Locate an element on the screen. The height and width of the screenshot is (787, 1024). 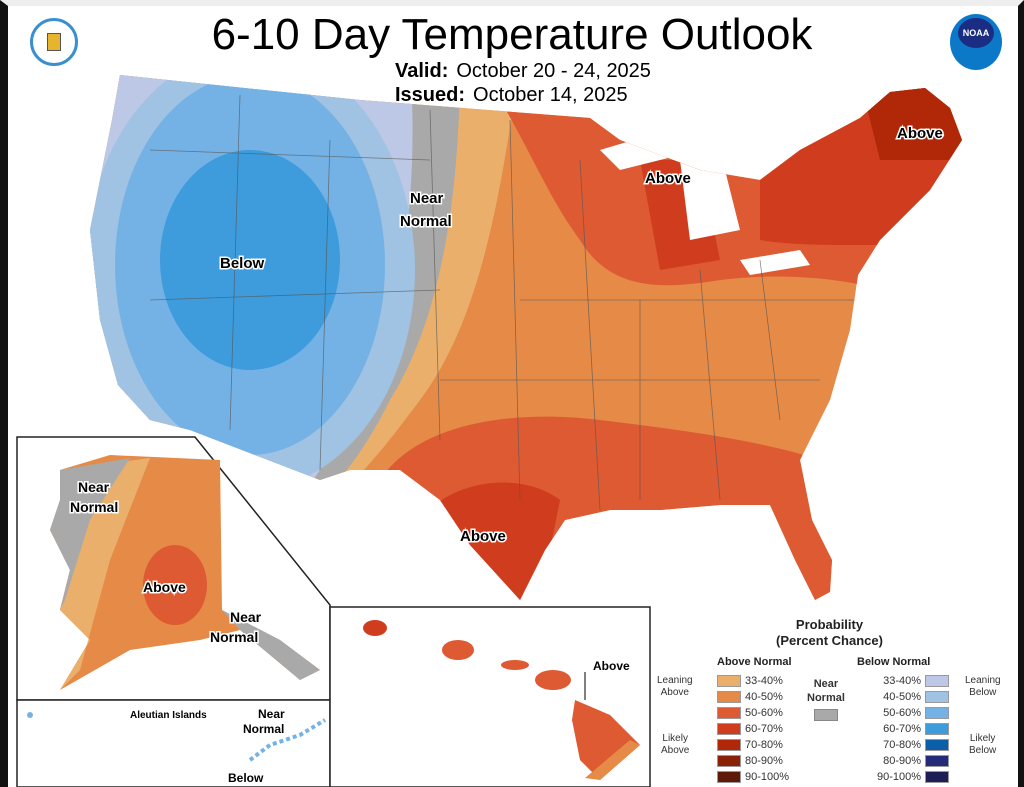
legend-below-row: 90-100% is located at coordinates (909, 776).